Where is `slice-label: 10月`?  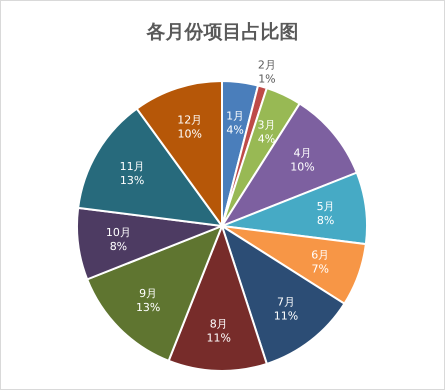 slice-label: 10月 is located at coordinates (118, 233).